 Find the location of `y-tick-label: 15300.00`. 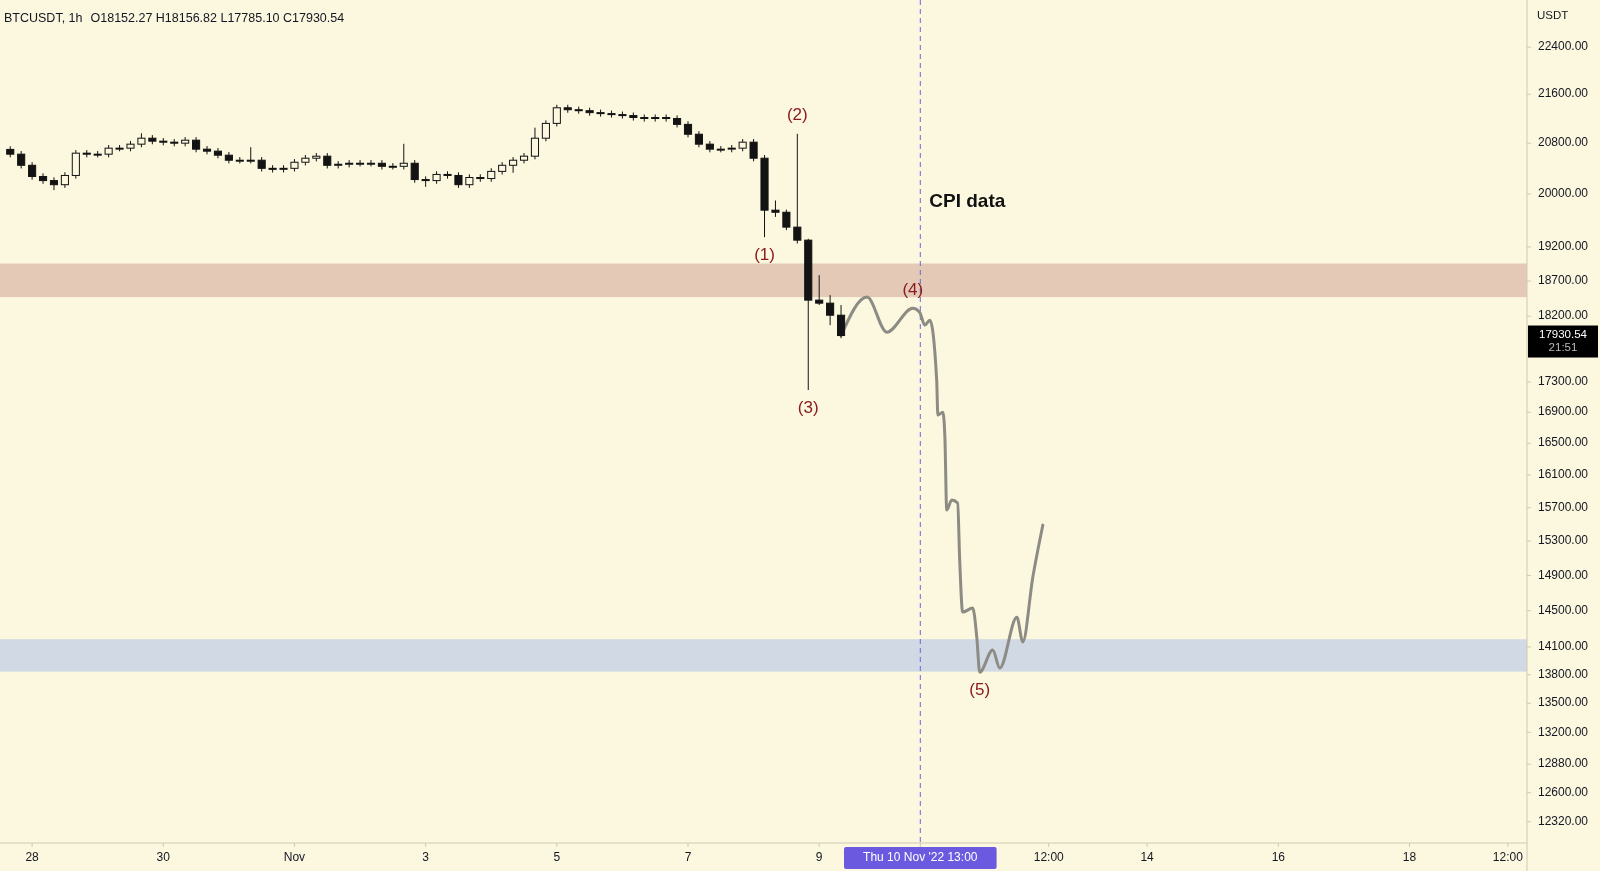

y-tick-label: 15300.00 is located at coordinates (1563, 540).